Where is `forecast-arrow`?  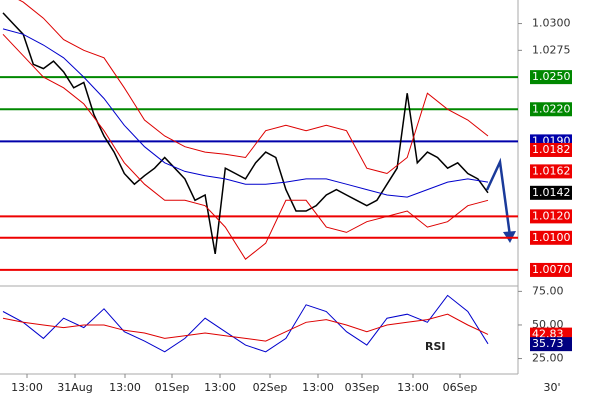
forecast-arrow is located at coordinates (498, 197).